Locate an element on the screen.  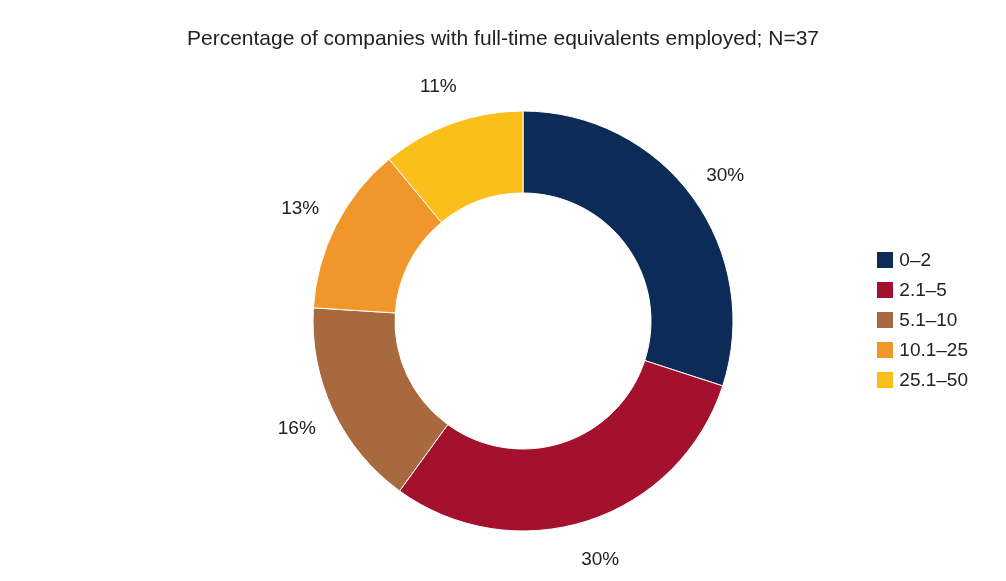
data-label: 13% is located at coordinates (300, 207).